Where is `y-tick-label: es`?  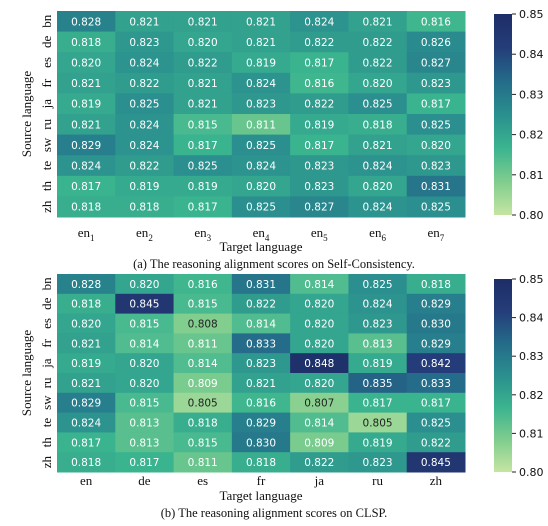
y-tick-label: es is located at coordinates (46, 62).